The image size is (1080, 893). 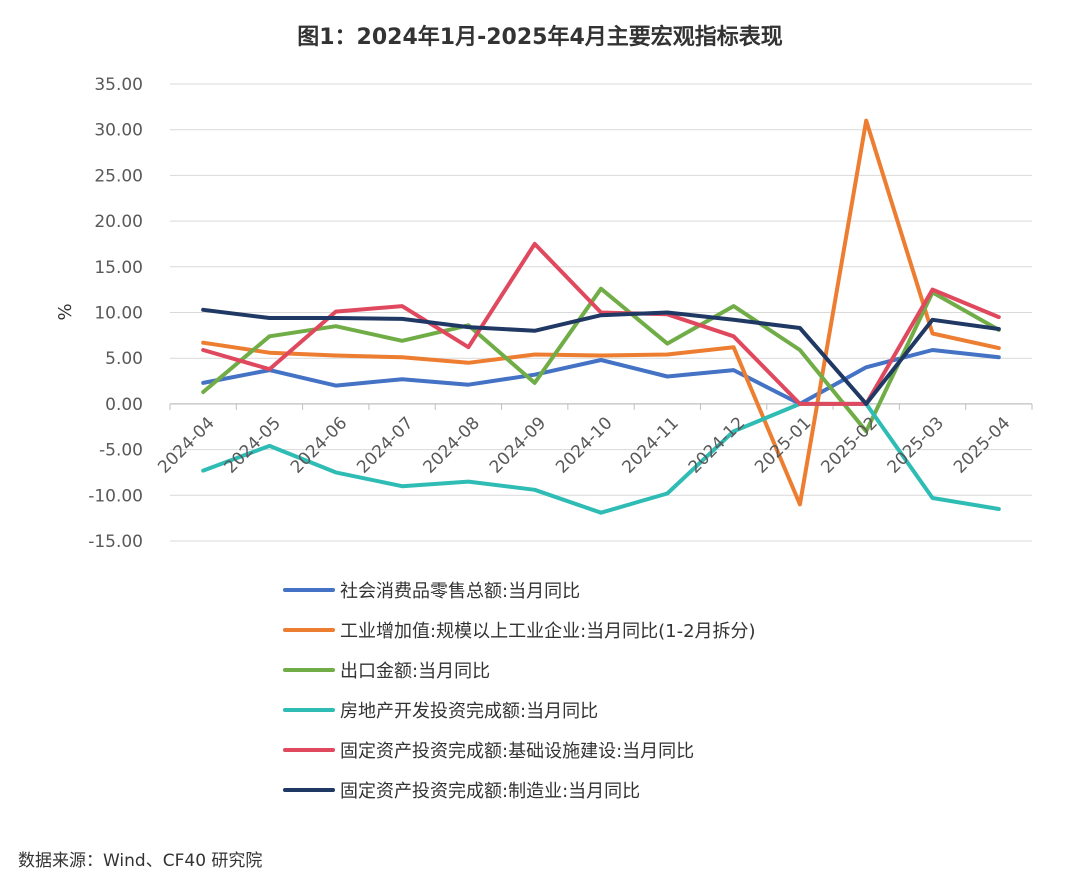 What do you see at coordinates (982, 445) in the screenshot?
I see `x-tick-label: 2025-04` at bounding box center [982, 445].